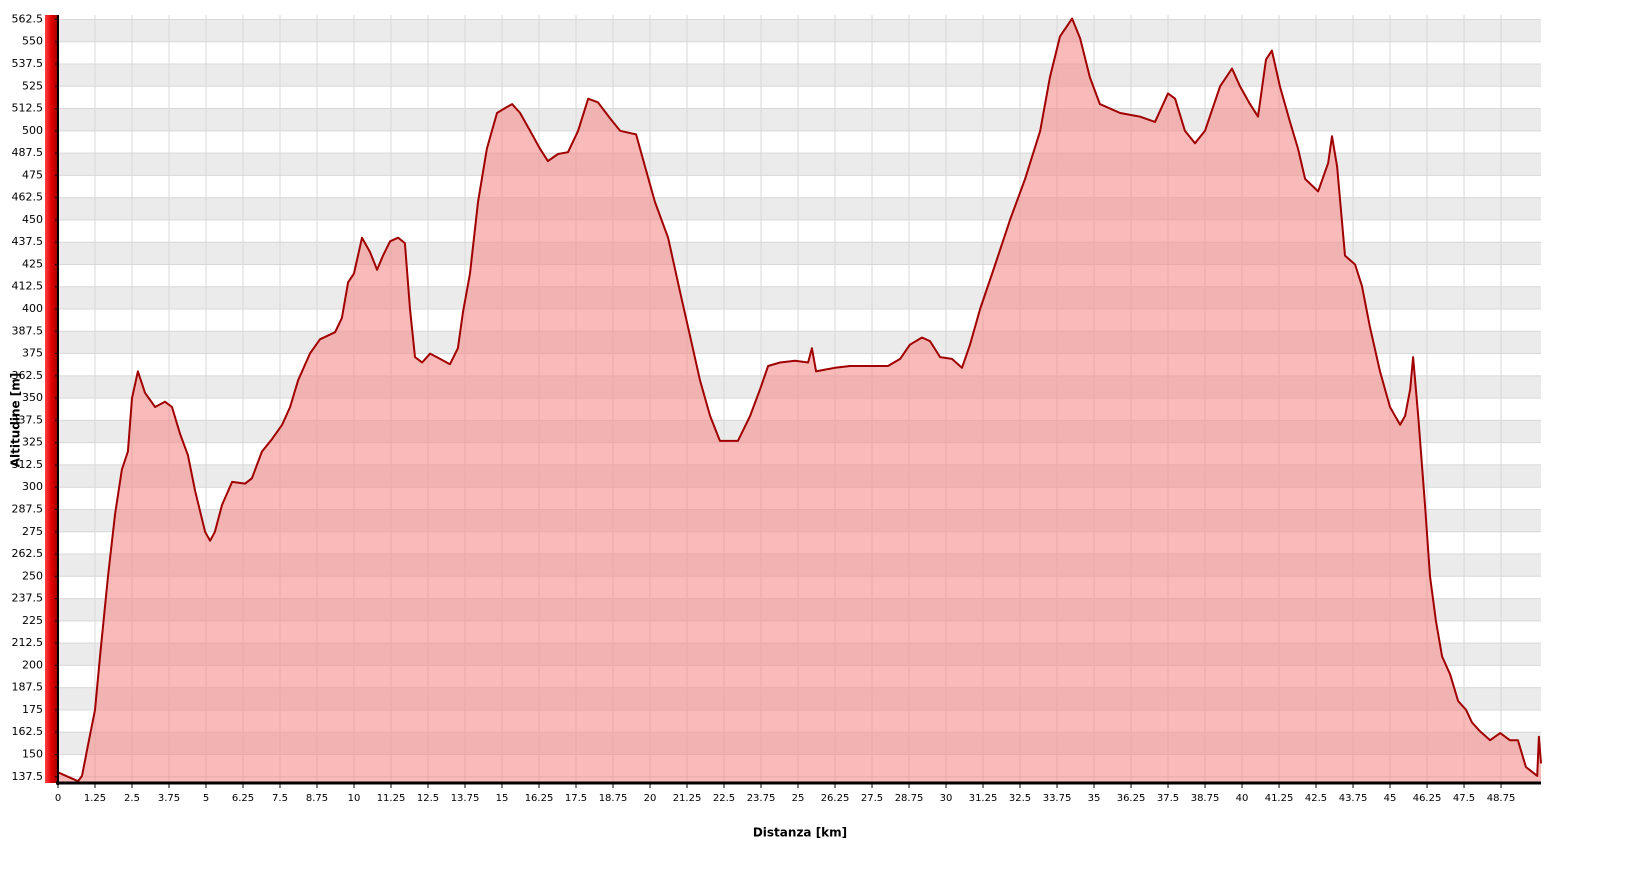  I want to click on y-tick-label: 175, so click(32, 709).